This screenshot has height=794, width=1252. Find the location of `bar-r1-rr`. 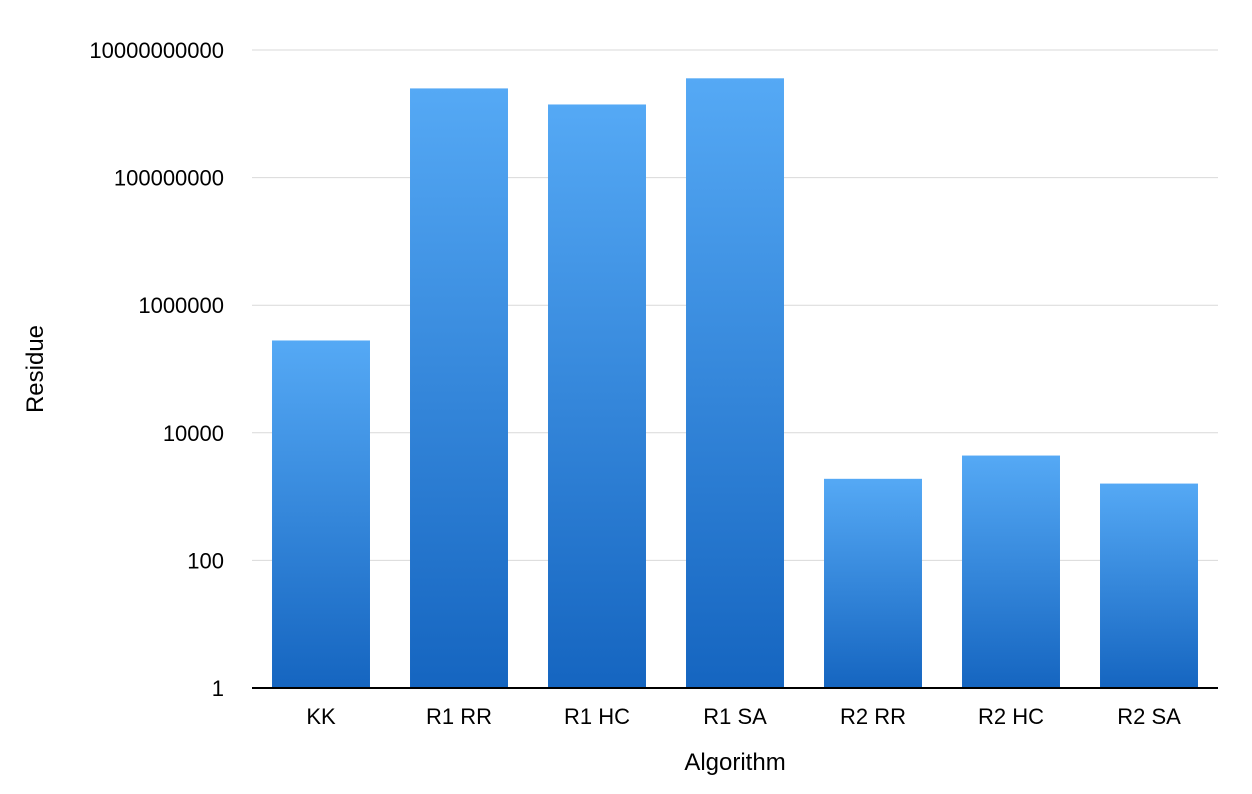

bar-r1-rr is located at coordinates (459, 388).